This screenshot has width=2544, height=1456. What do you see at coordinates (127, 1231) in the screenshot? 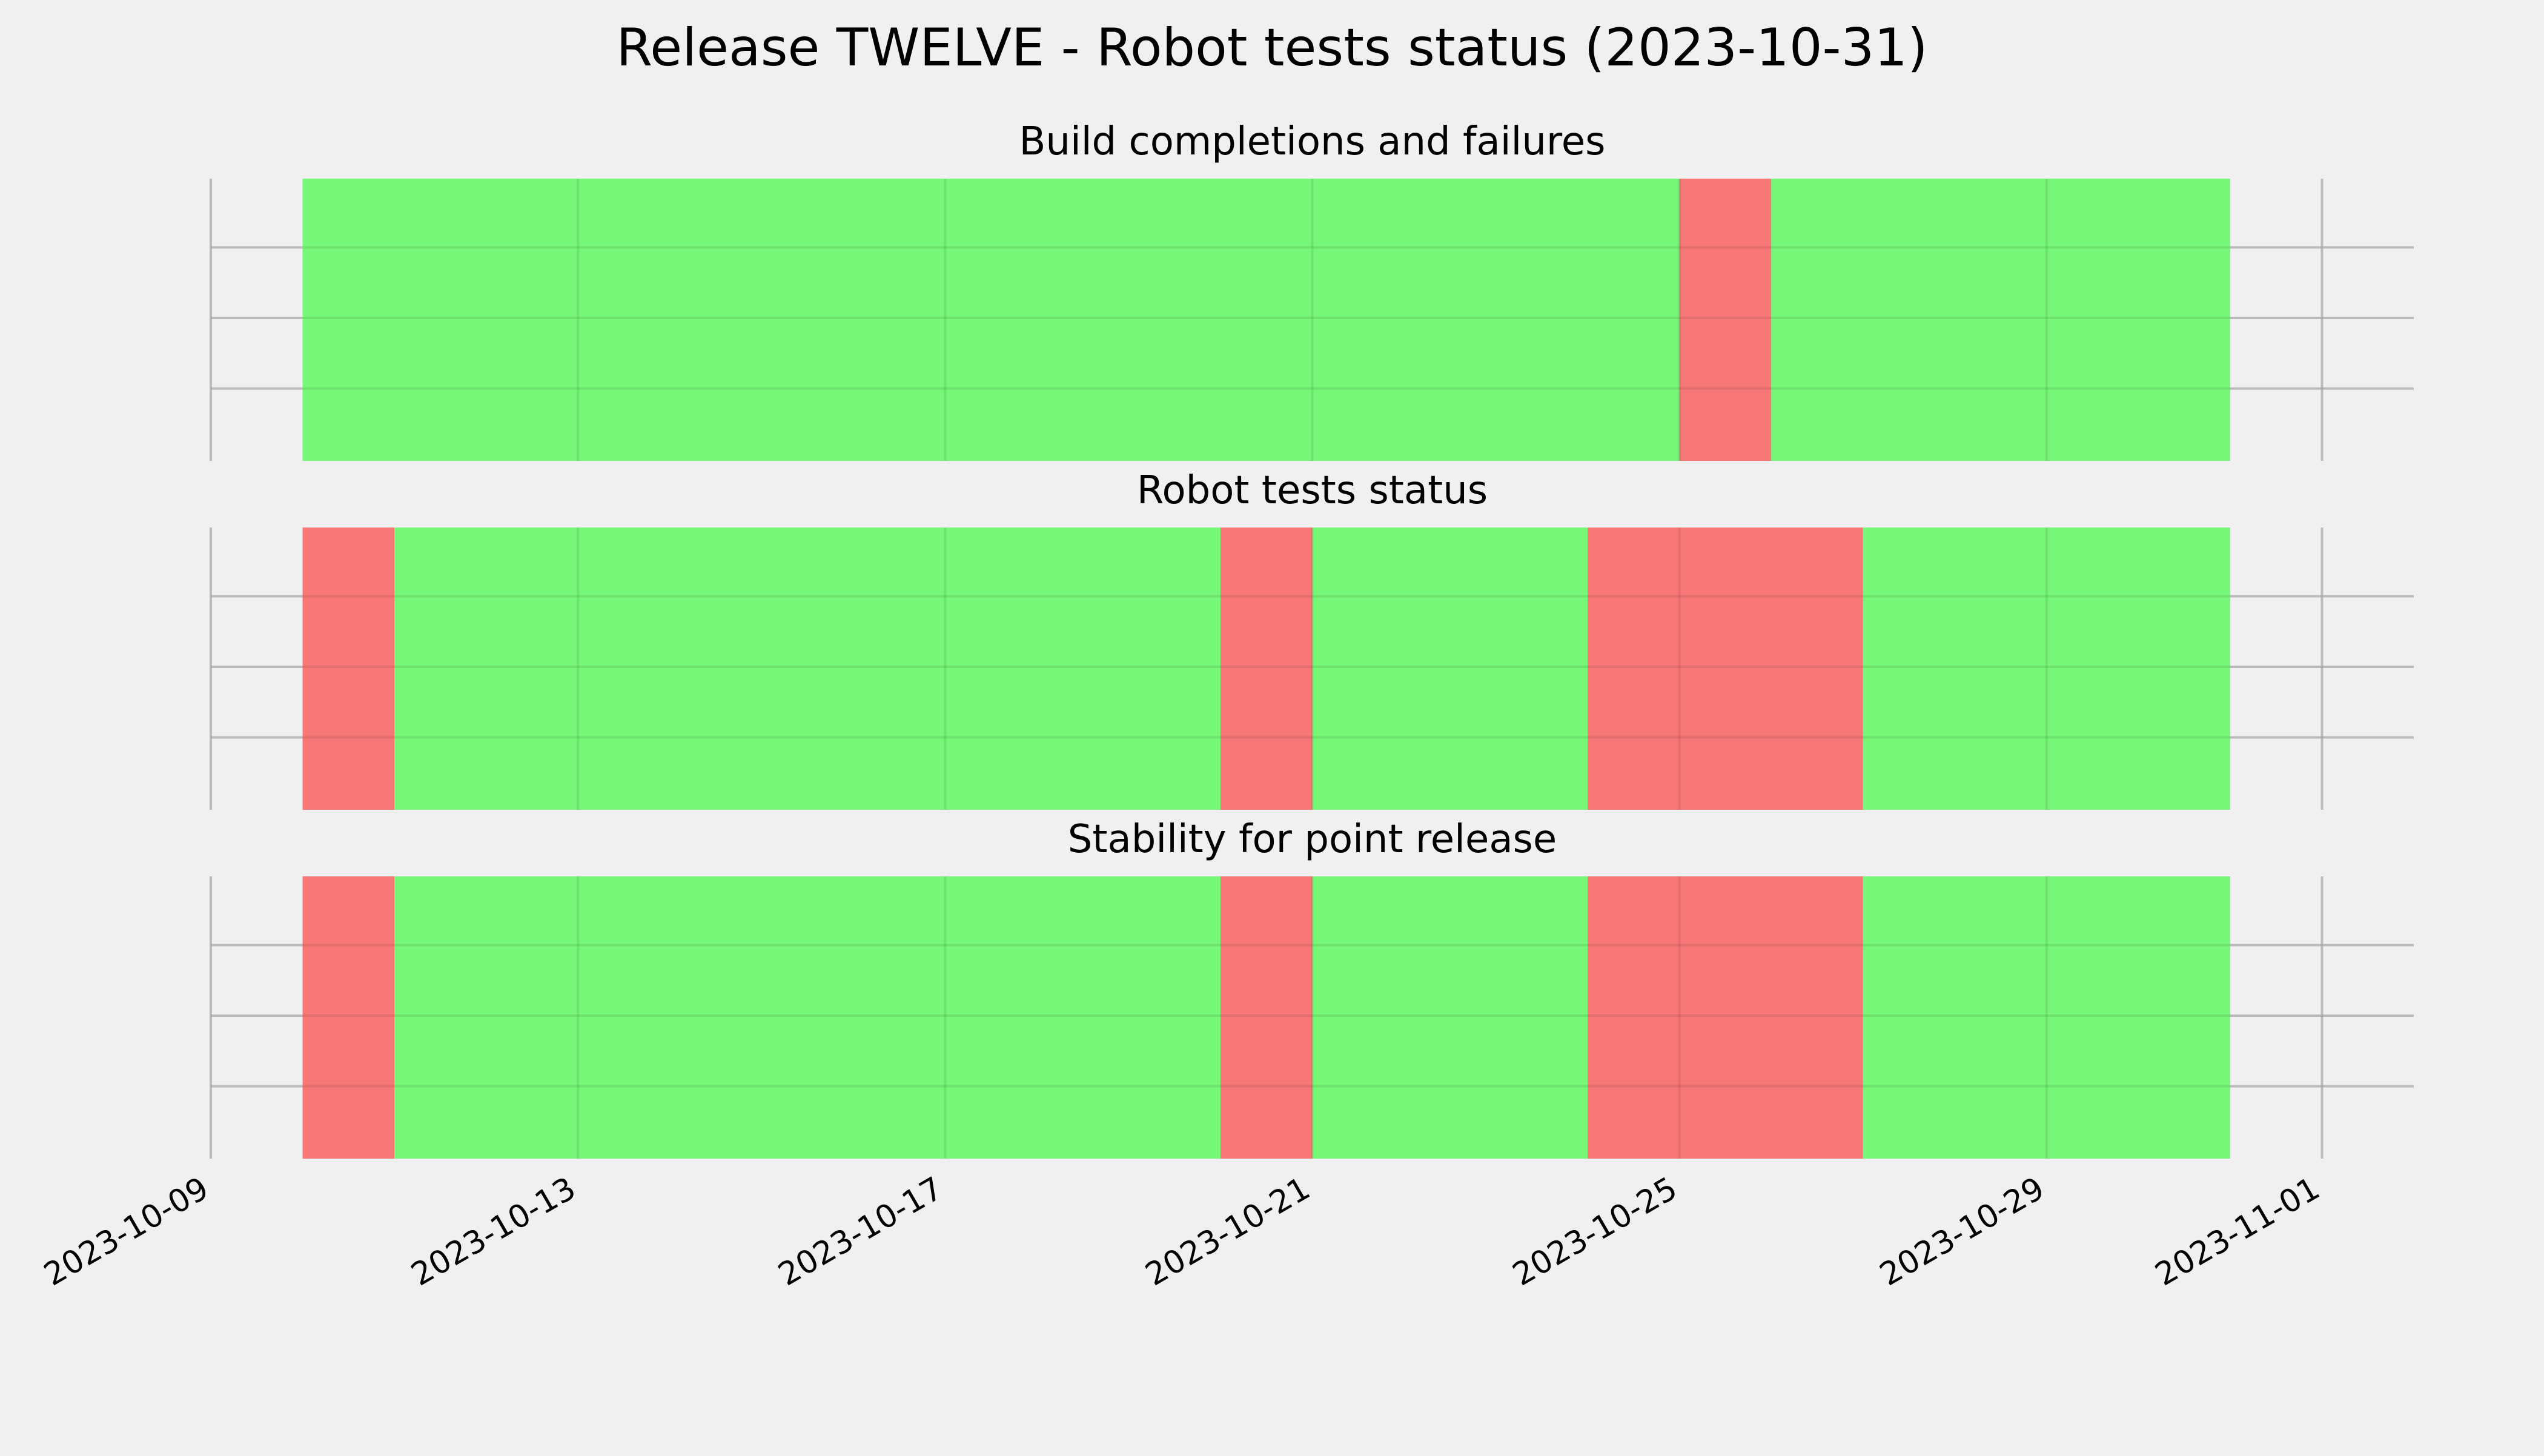
I see `x-tick-label: 2023-10-09` at bounding box center [127, 1231].